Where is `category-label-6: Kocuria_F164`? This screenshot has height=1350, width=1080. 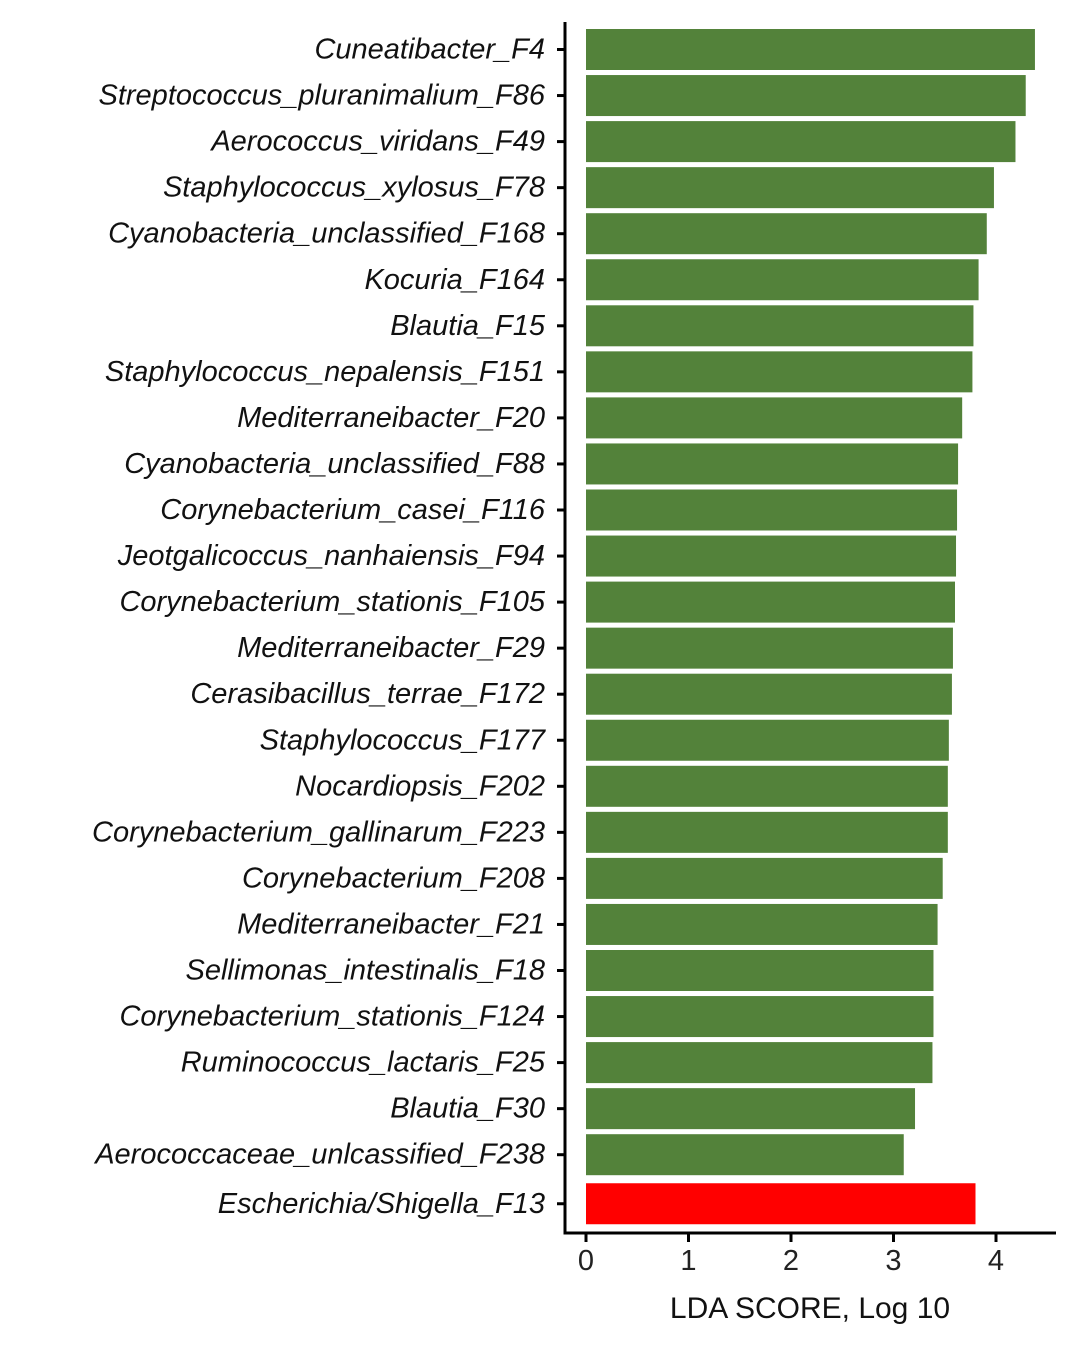
category-label-6: Kocuria_F164 is located at coordinates (454, 280).